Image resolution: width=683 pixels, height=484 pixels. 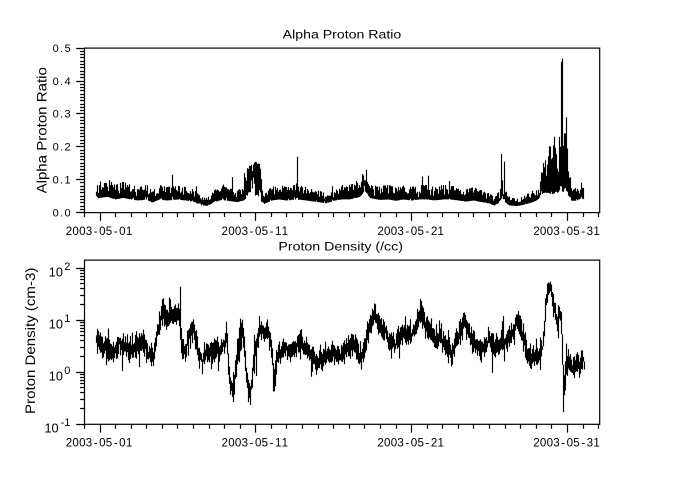 What do you see at coordinates (66, 423) in the screenshot?
I see `svg-text: -1` at bounding box center [66, 423].